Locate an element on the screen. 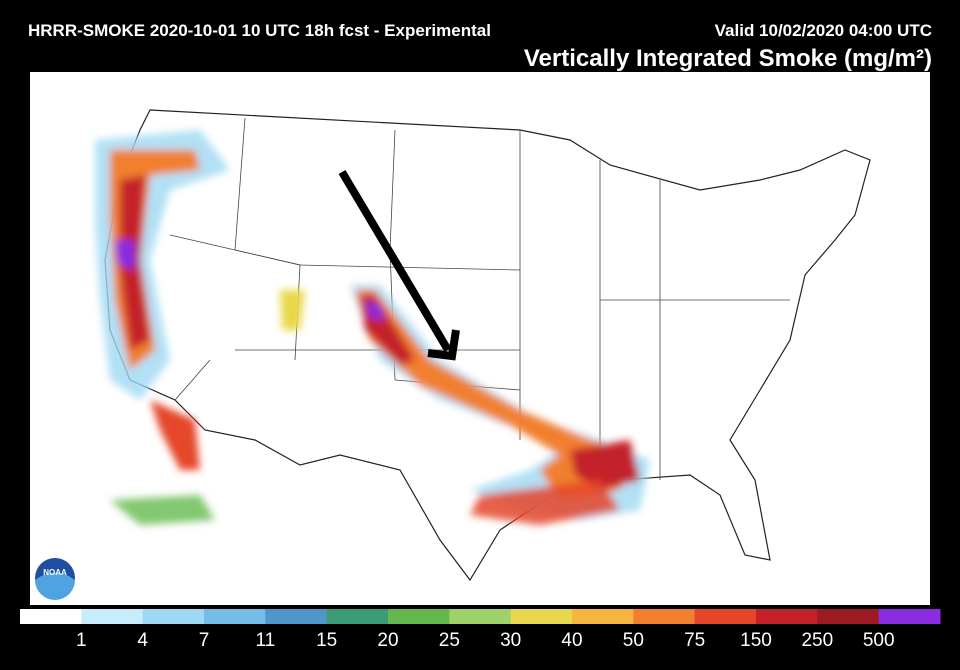 This screenshot has width=960, height=670. logo-label: NOAA is located at coordinates (55, 572).